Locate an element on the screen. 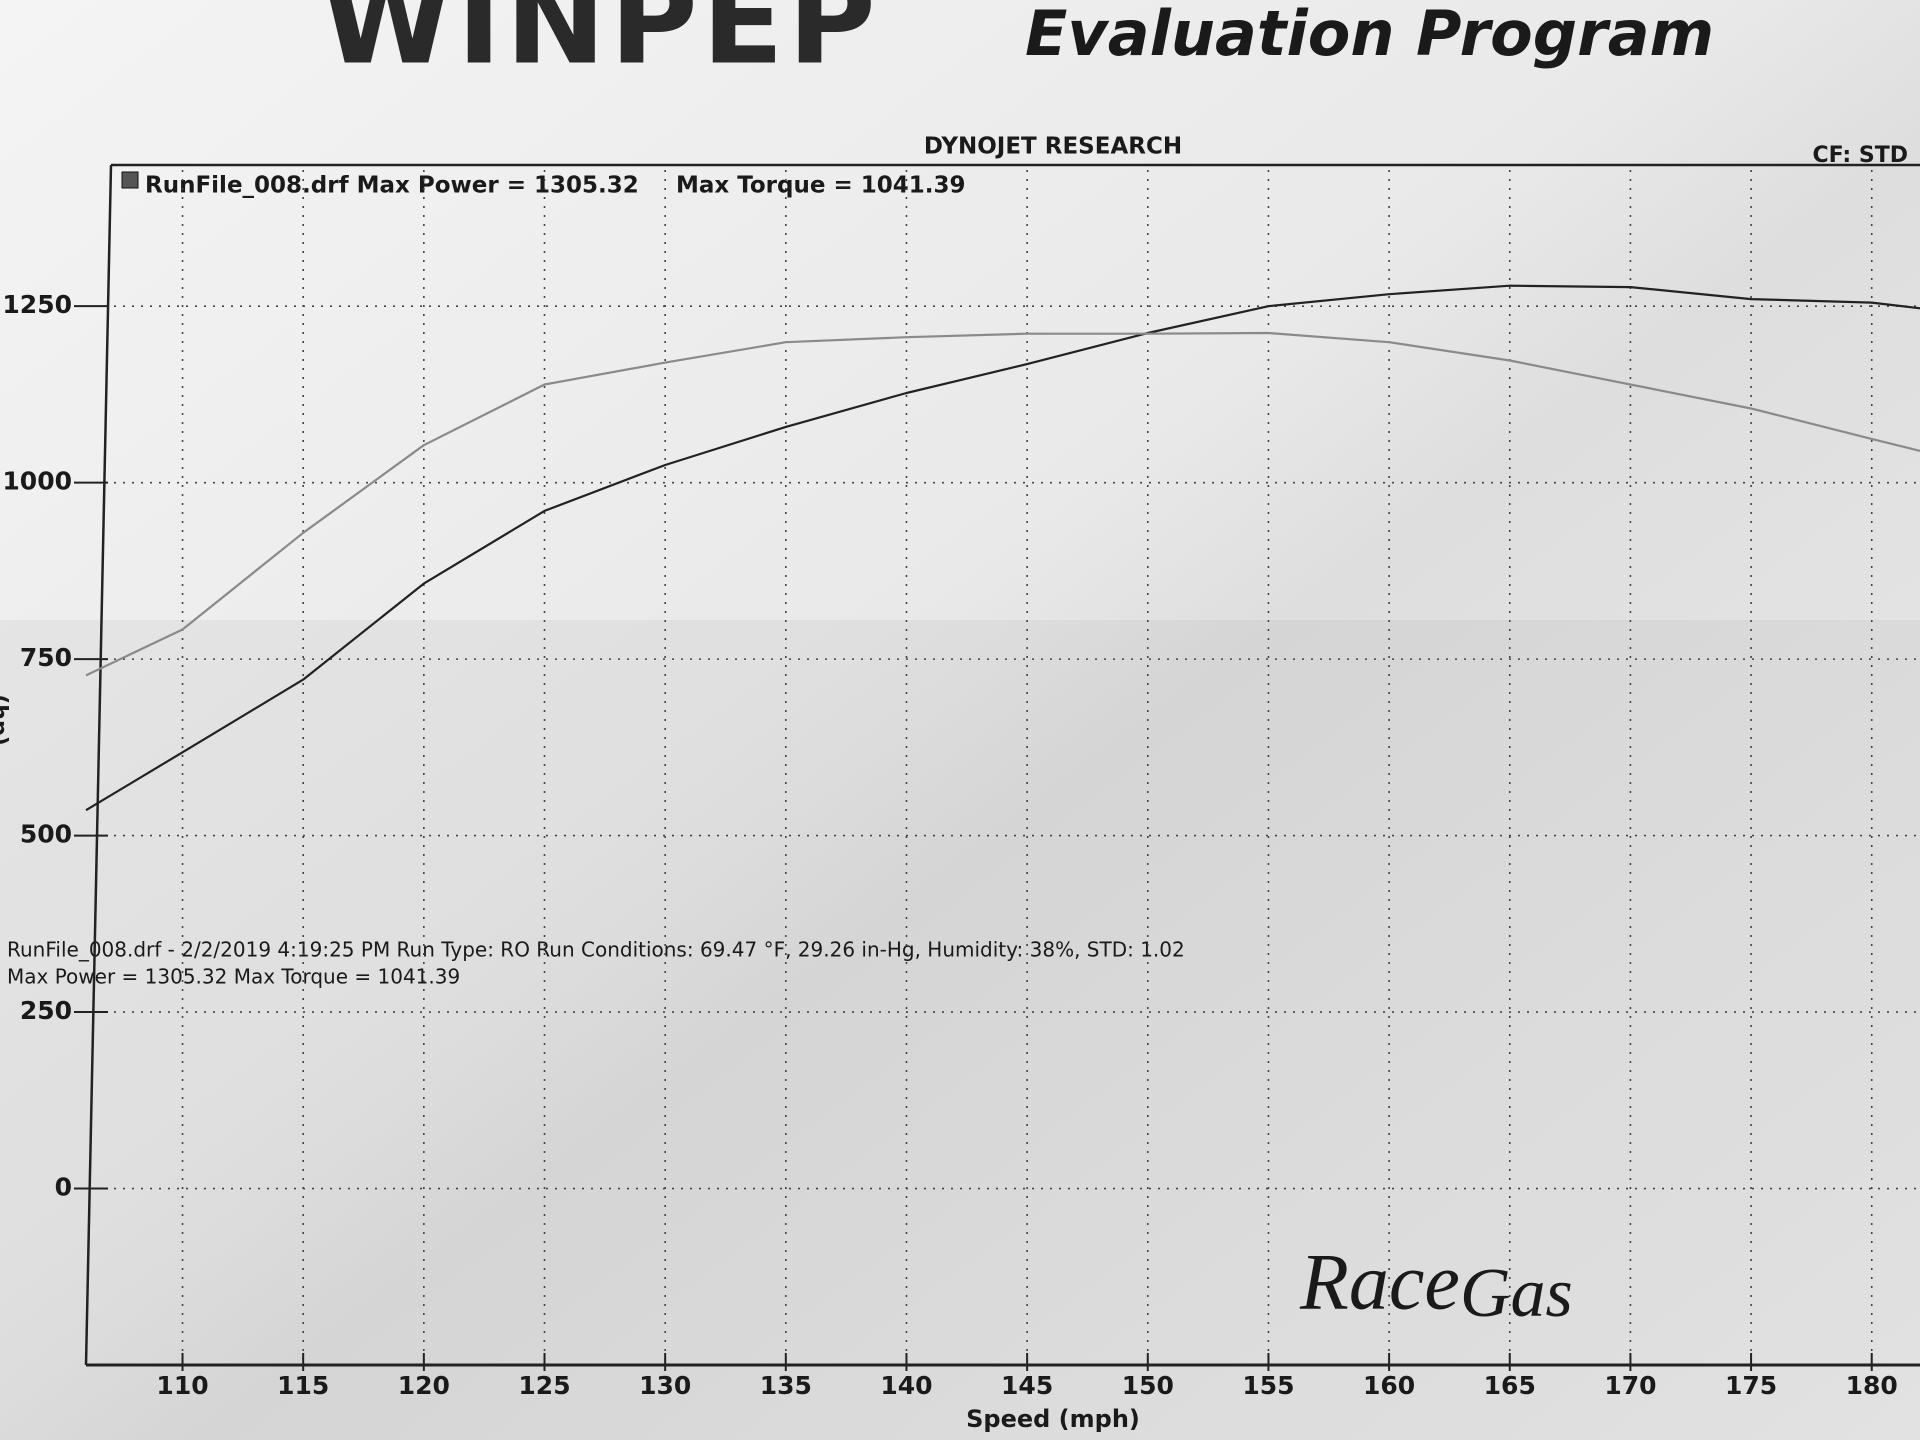 The image size is (1920, 1440). legend-text: RunFile_008.drf Max Power = 1305.32 is located at coordinates (392, 186).